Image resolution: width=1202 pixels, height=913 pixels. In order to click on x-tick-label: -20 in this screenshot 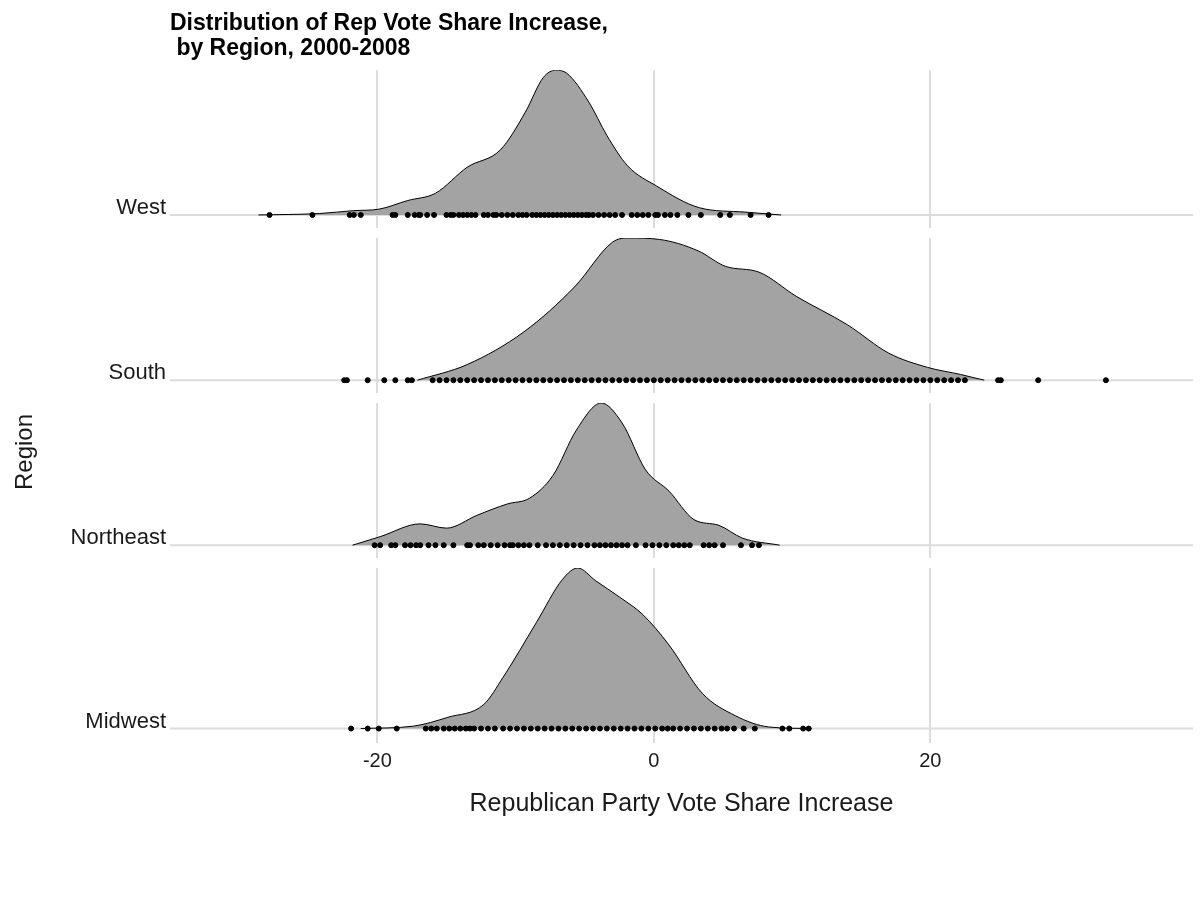, I will do `click(377, 759)`.